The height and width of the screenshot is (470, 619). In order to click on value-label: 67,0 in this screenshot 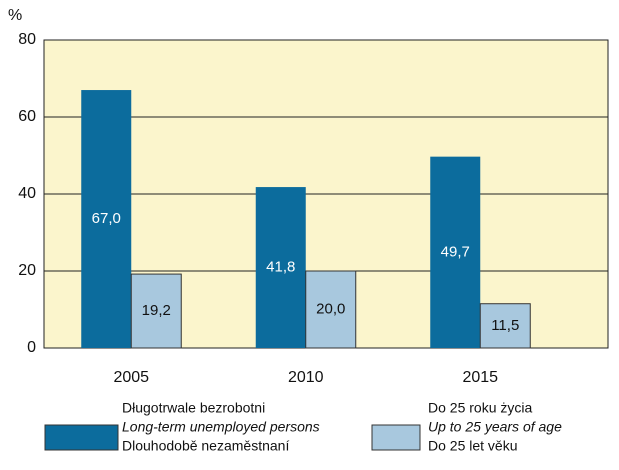, I will do `click(106, 218)`.